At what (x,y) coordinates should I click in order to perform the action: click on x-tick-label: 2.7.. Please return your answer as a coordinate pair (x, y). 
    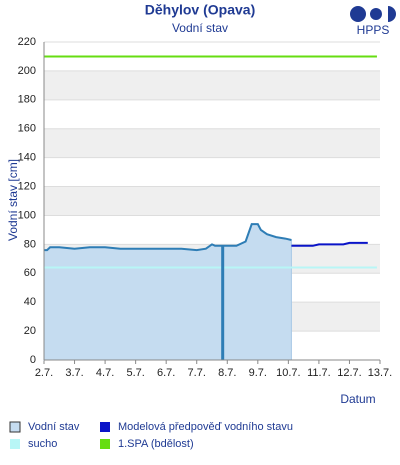
    Looking at the image, I should click on (44, 373).